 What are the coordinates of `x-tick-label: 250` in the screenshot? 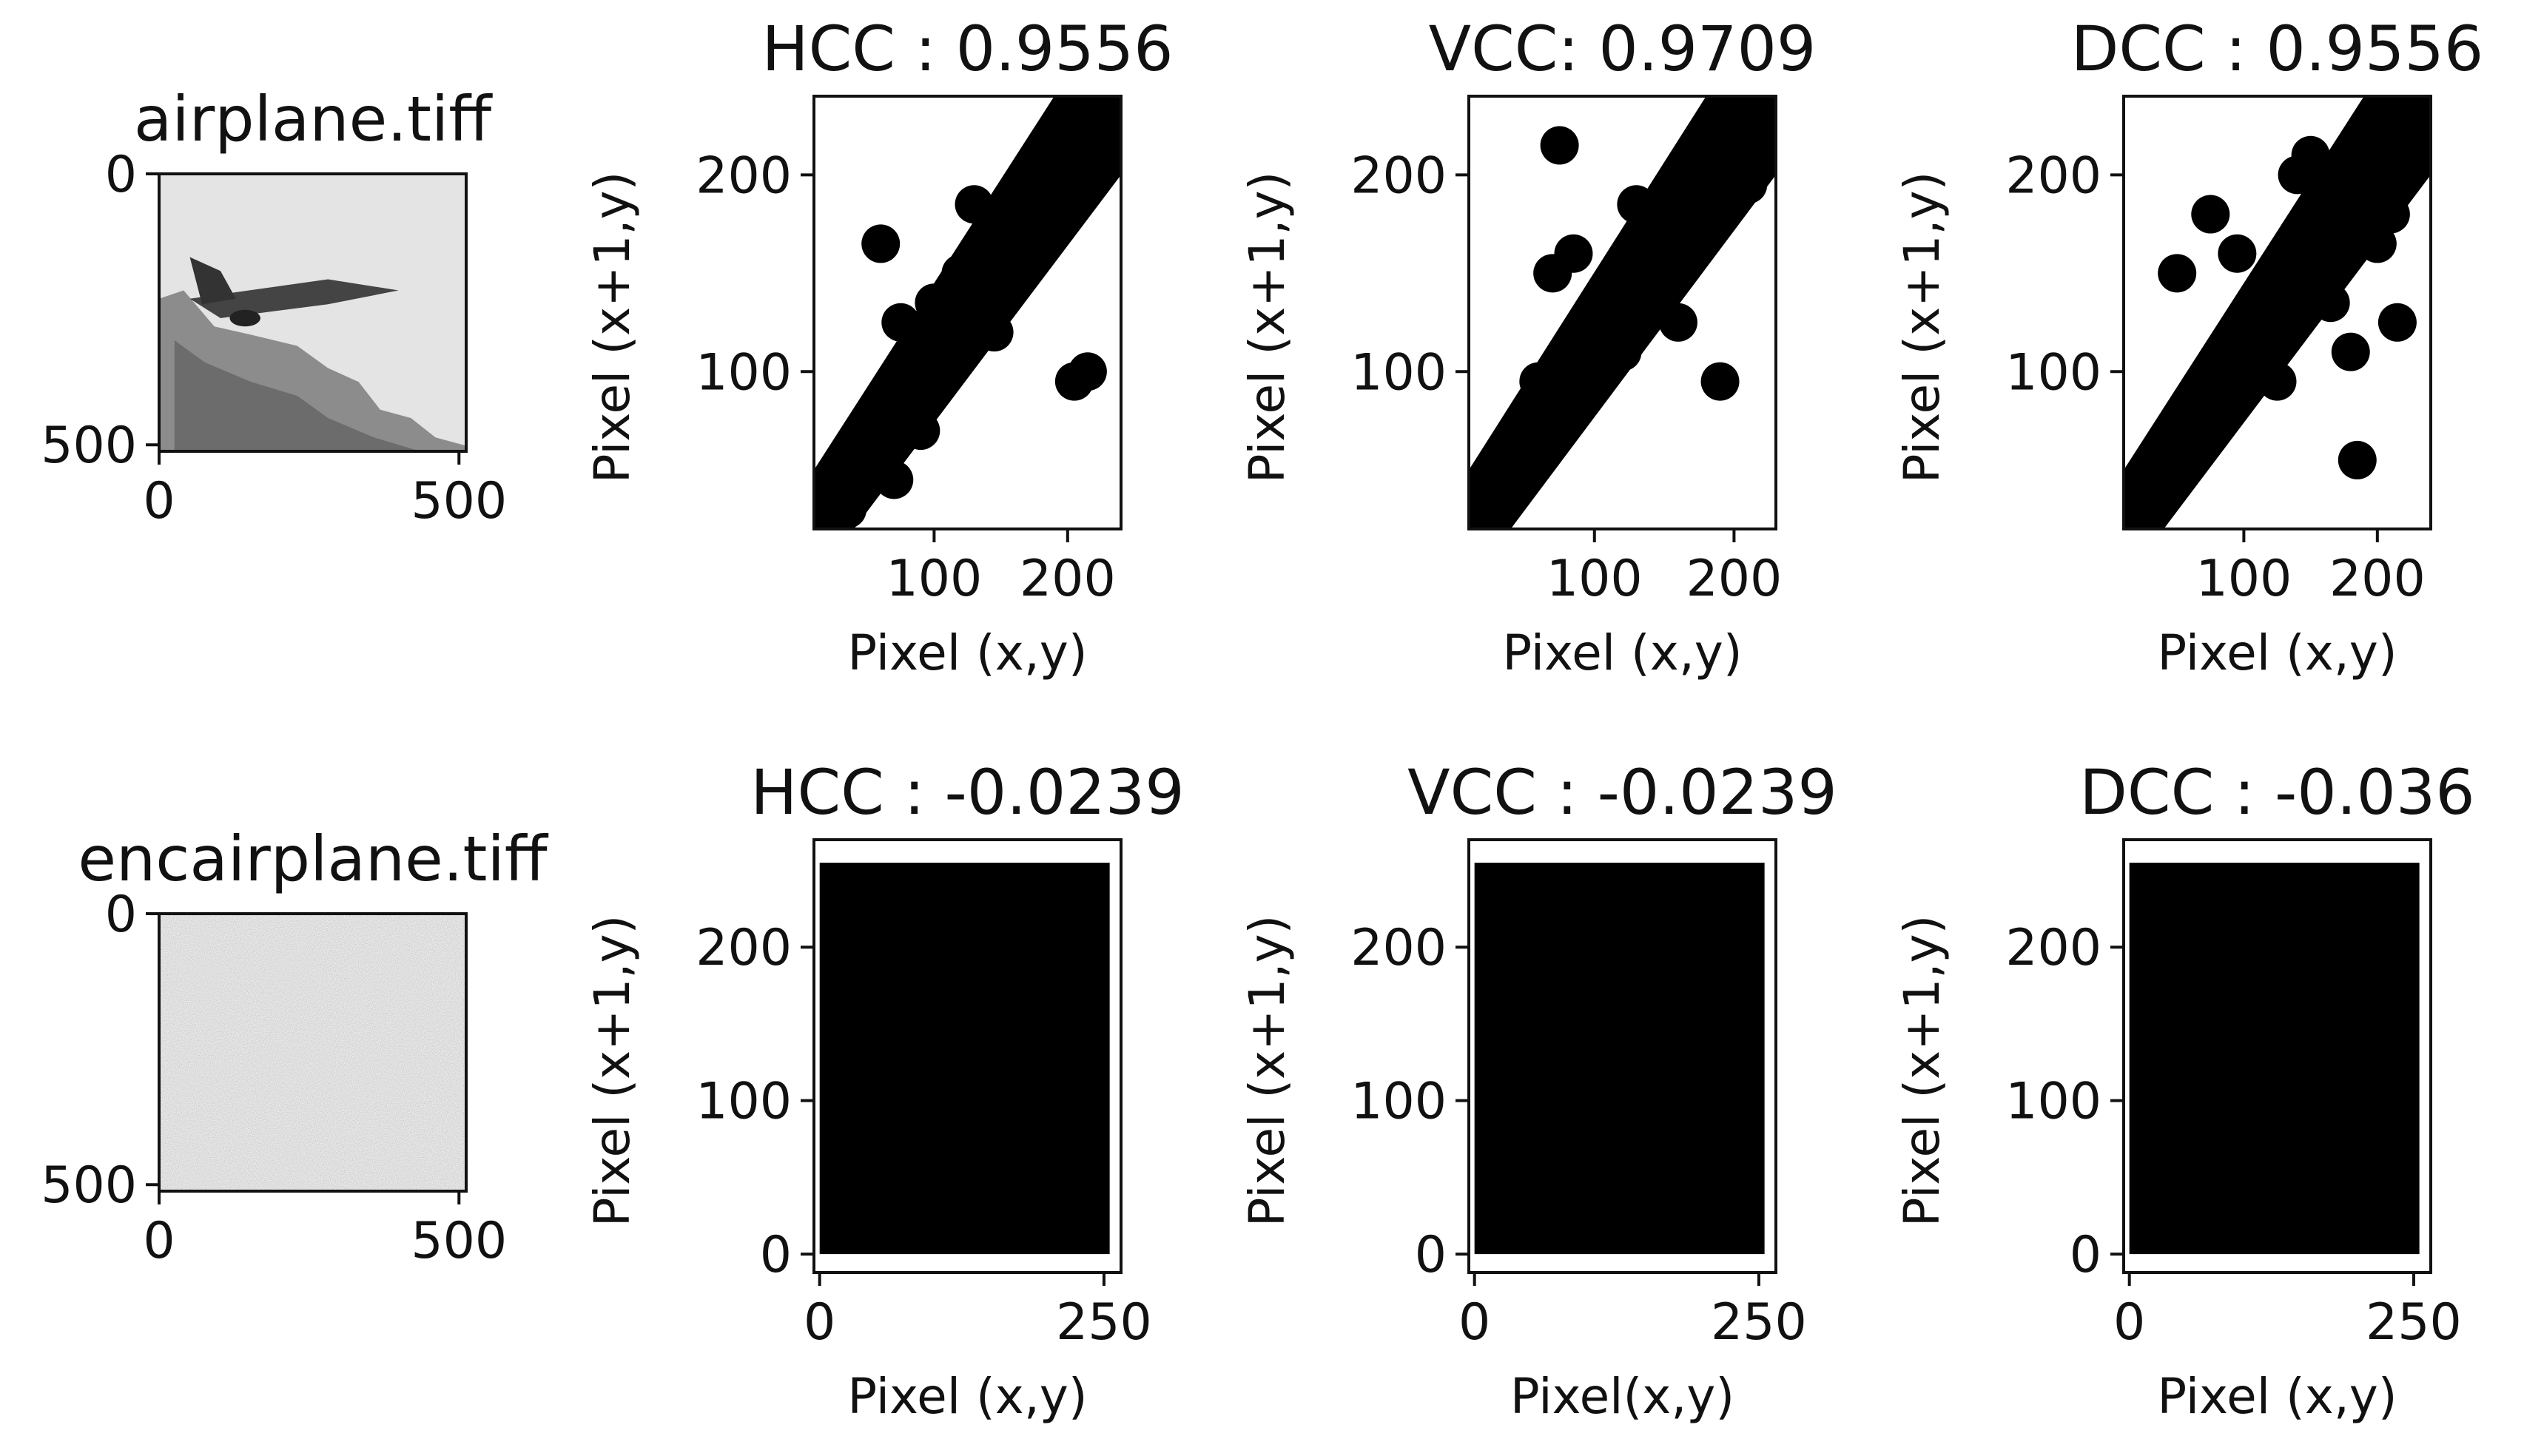 It's located at (1104, 1323).